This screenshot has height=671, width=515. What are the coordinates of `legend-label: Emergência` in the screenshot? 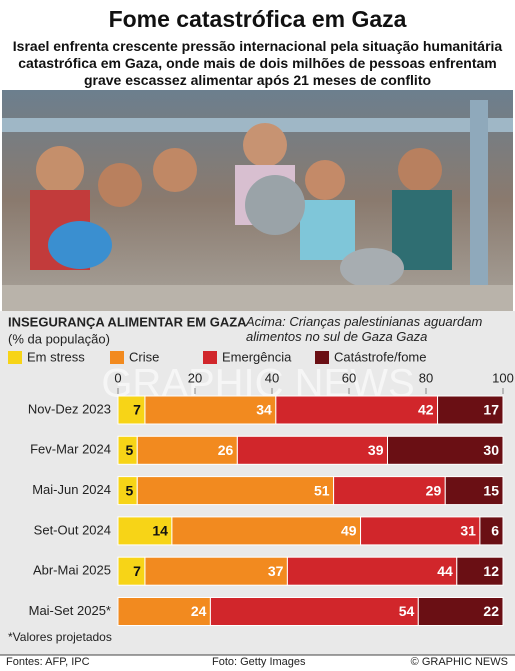 It's located at (257, 356).